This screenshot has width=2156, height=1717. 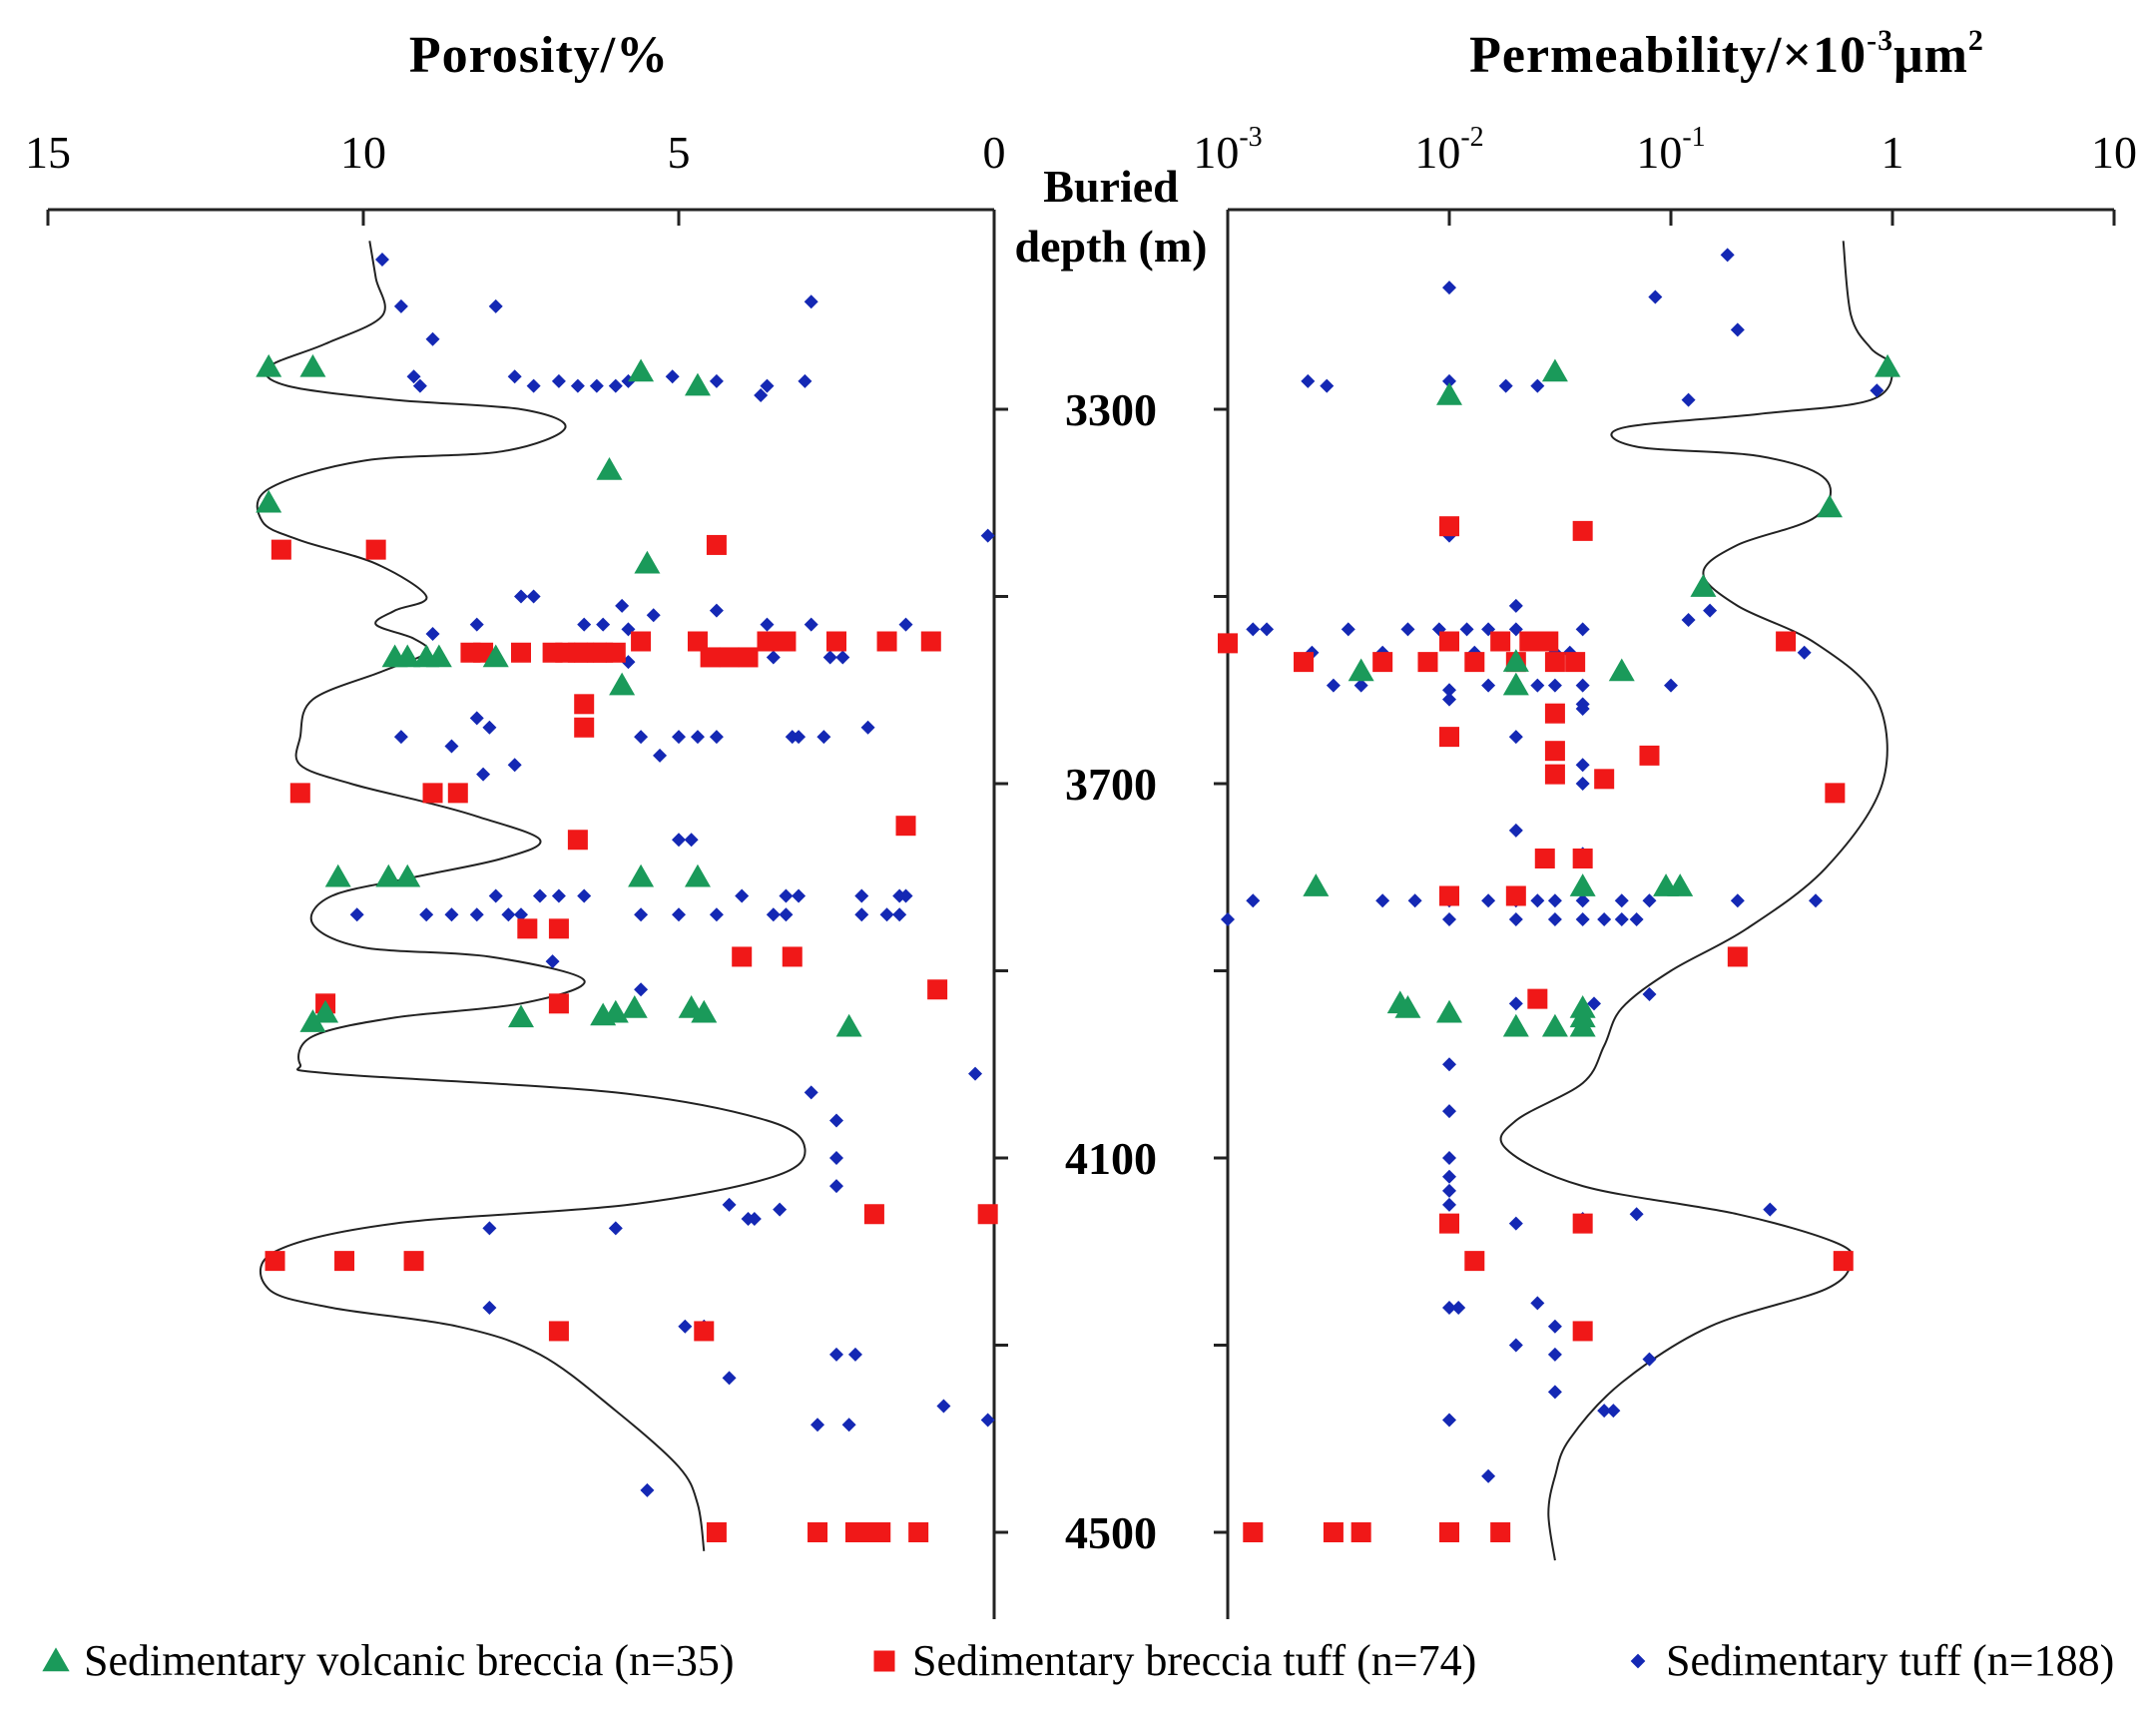 I want to click on depth-tick-label: 3700, so click(x=1111, y=784).